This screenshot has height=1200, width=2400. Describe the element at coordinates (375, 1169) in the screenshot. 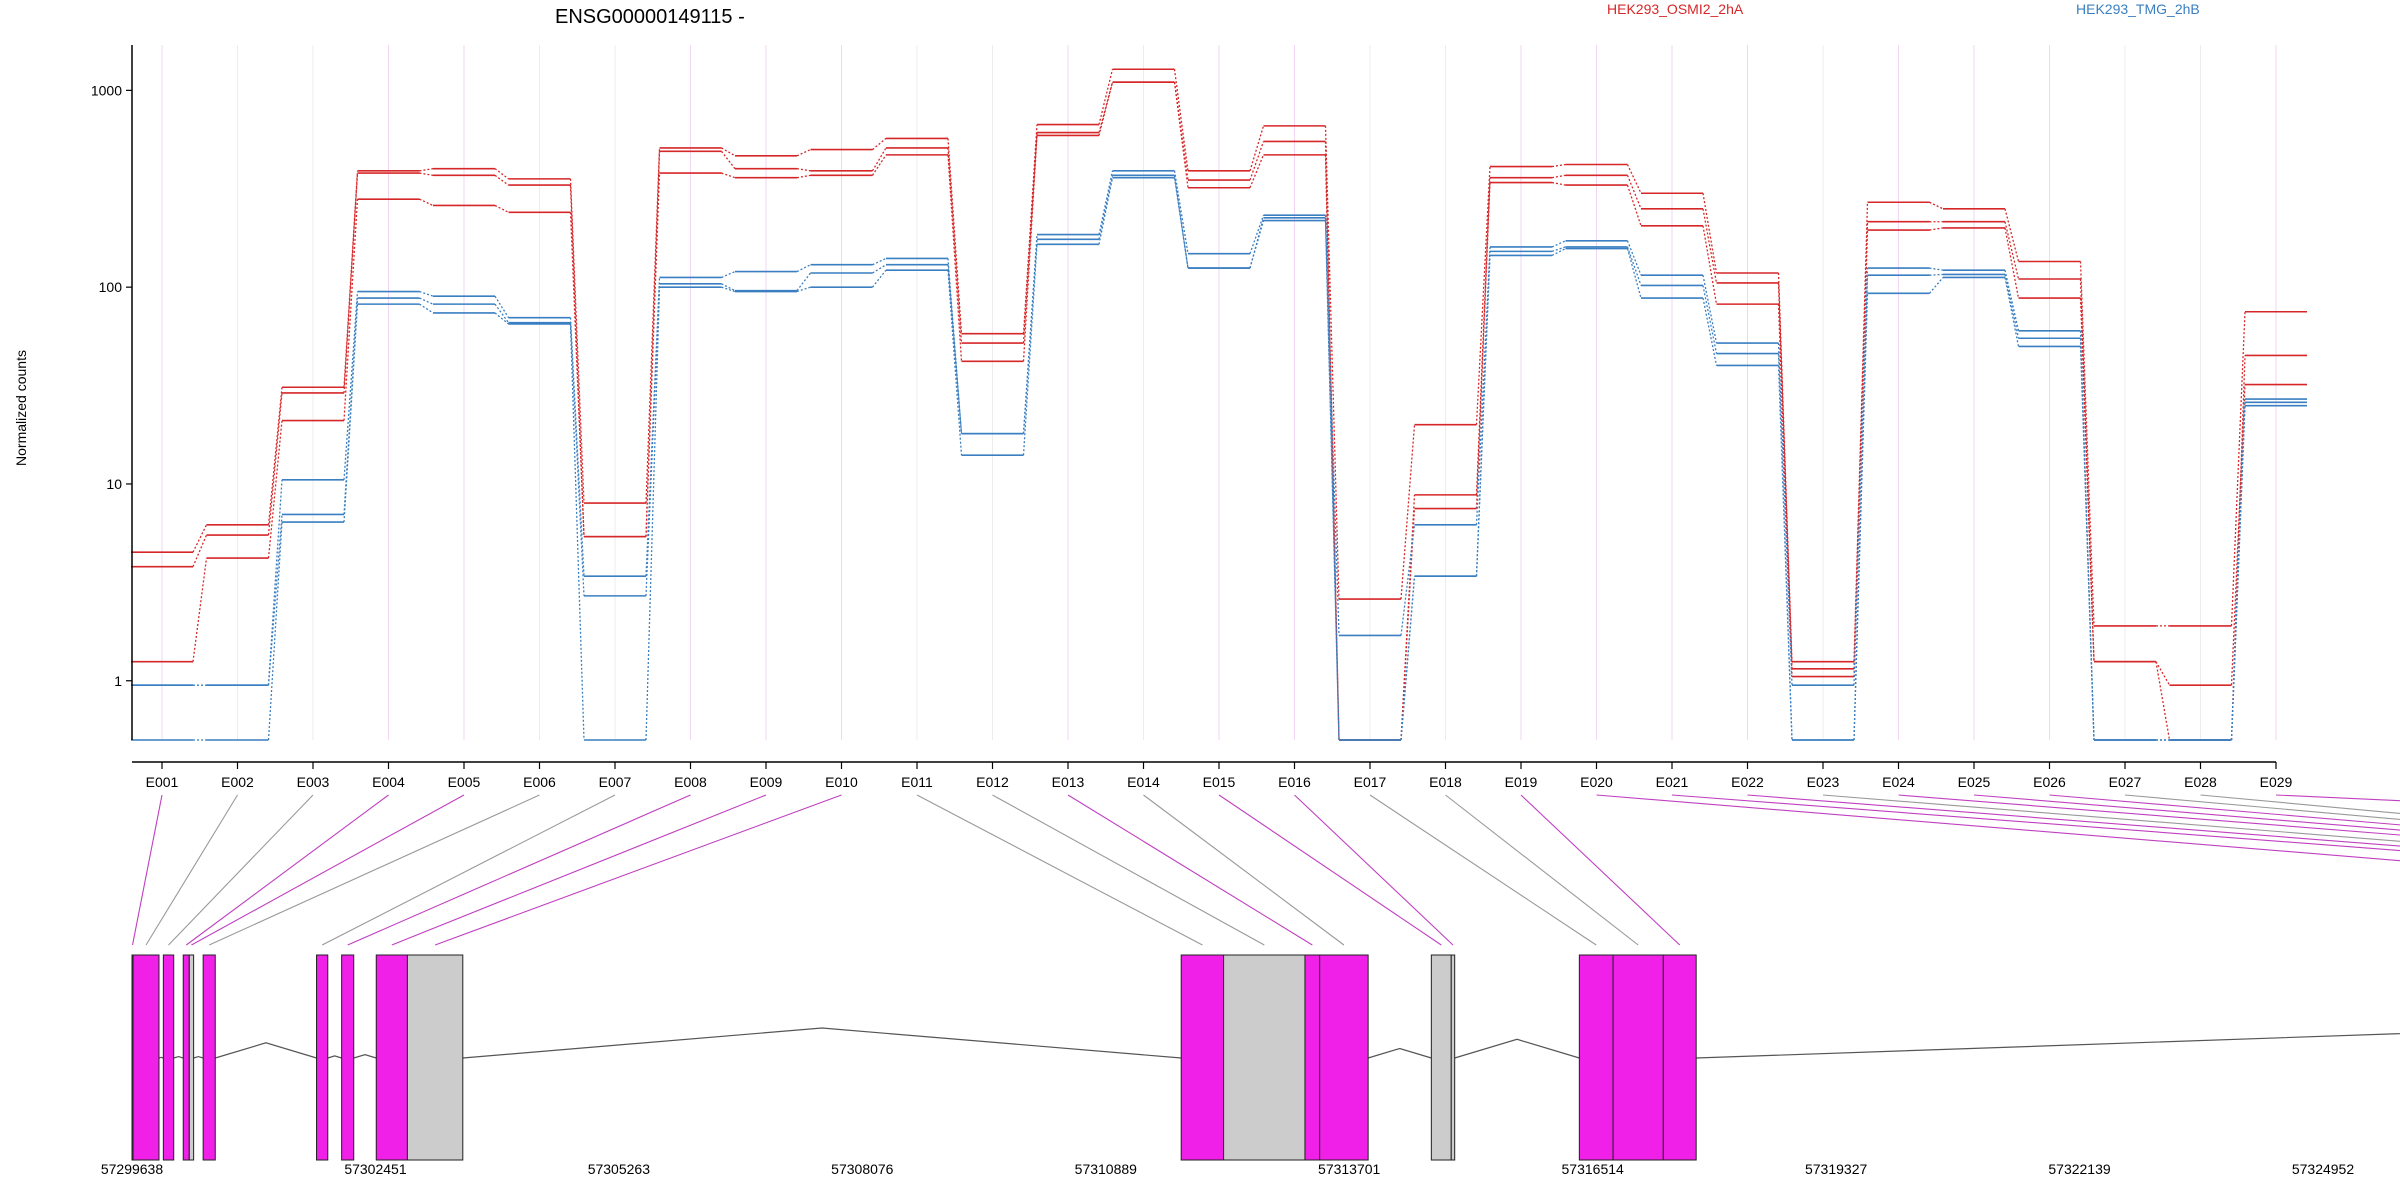

I see `genomic-coordinate-label: 57302451` at that location.